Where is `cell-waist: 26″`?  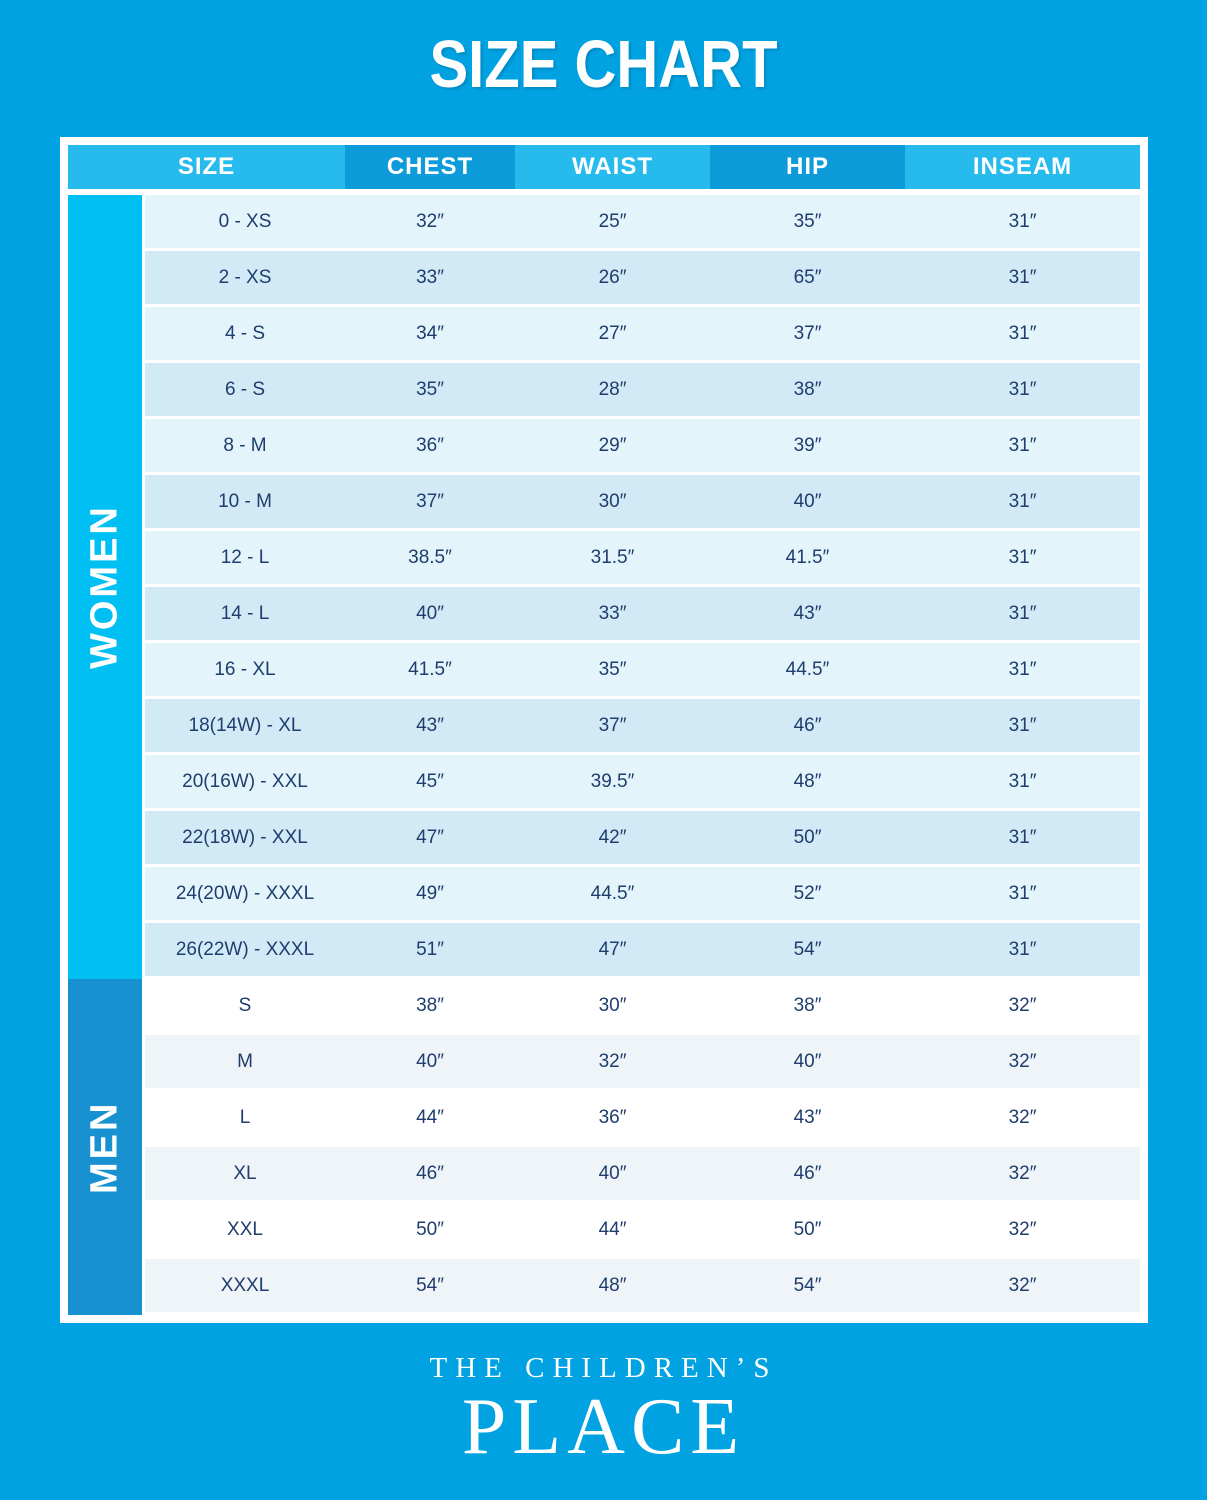 cell-waist: 26″ is located at coordinates (612, 277).